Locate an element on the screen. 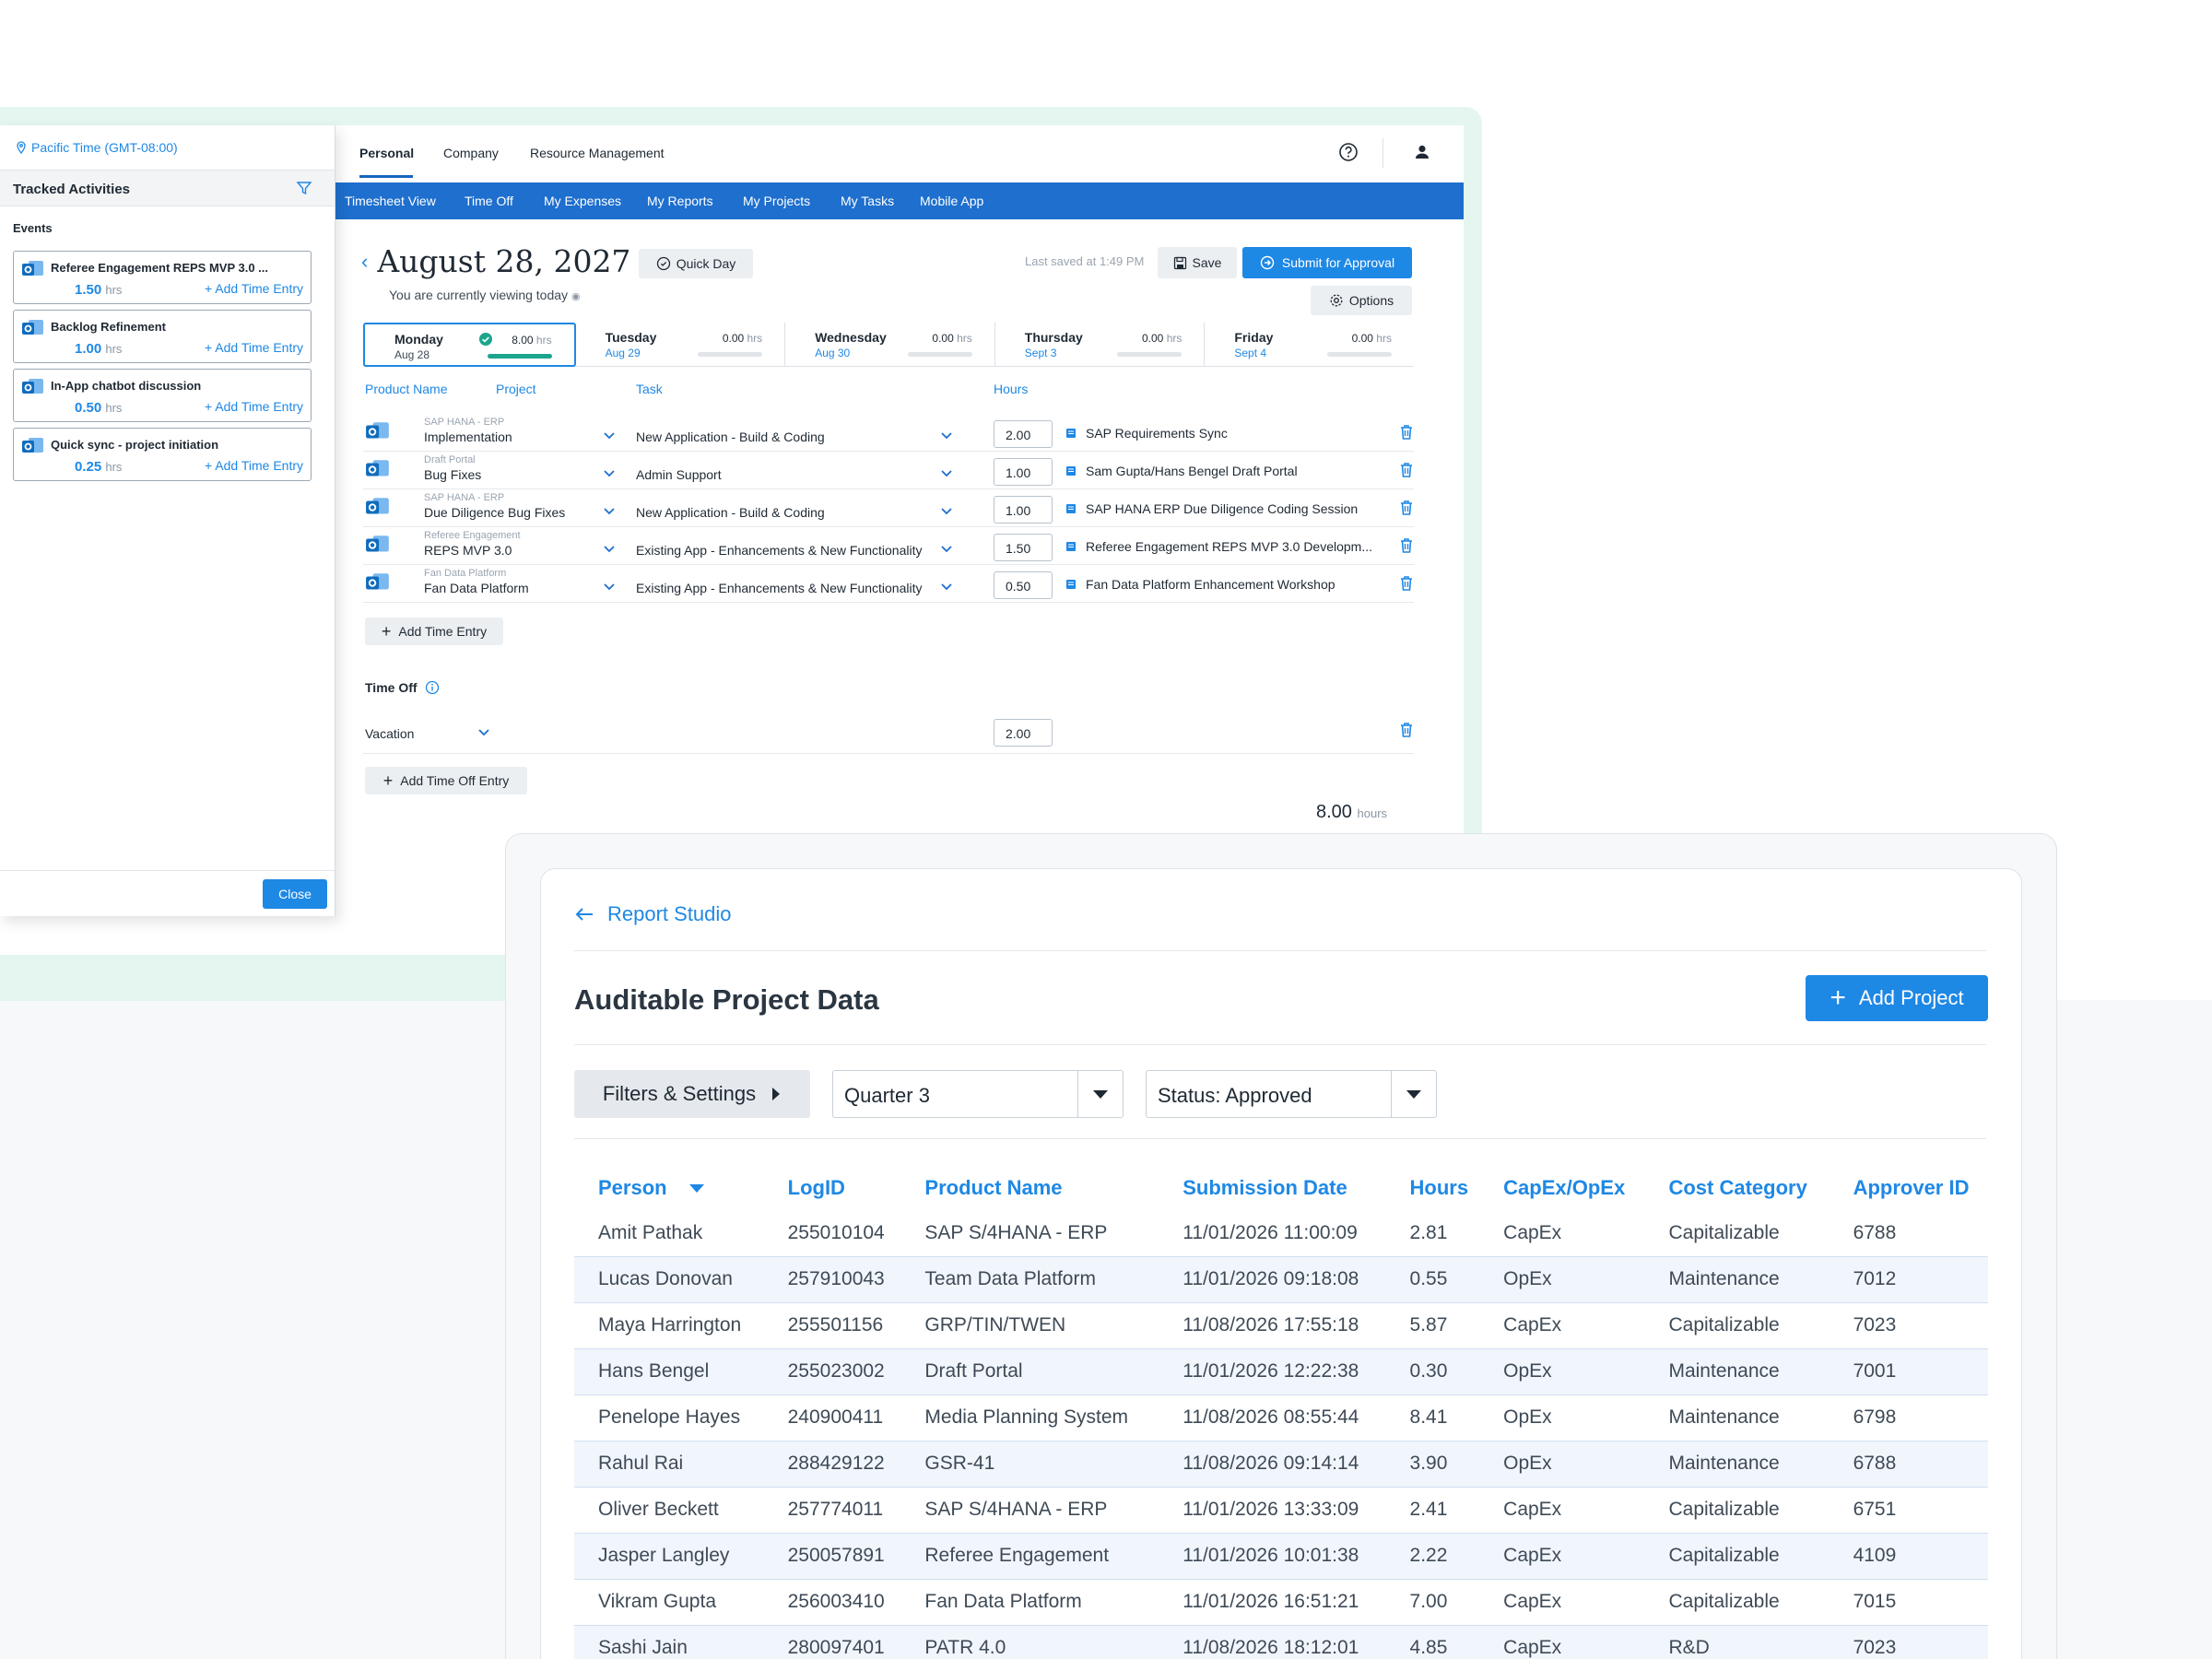  submit-for-approval-button: Submit for Approval is located at coordinates (1327, 262).